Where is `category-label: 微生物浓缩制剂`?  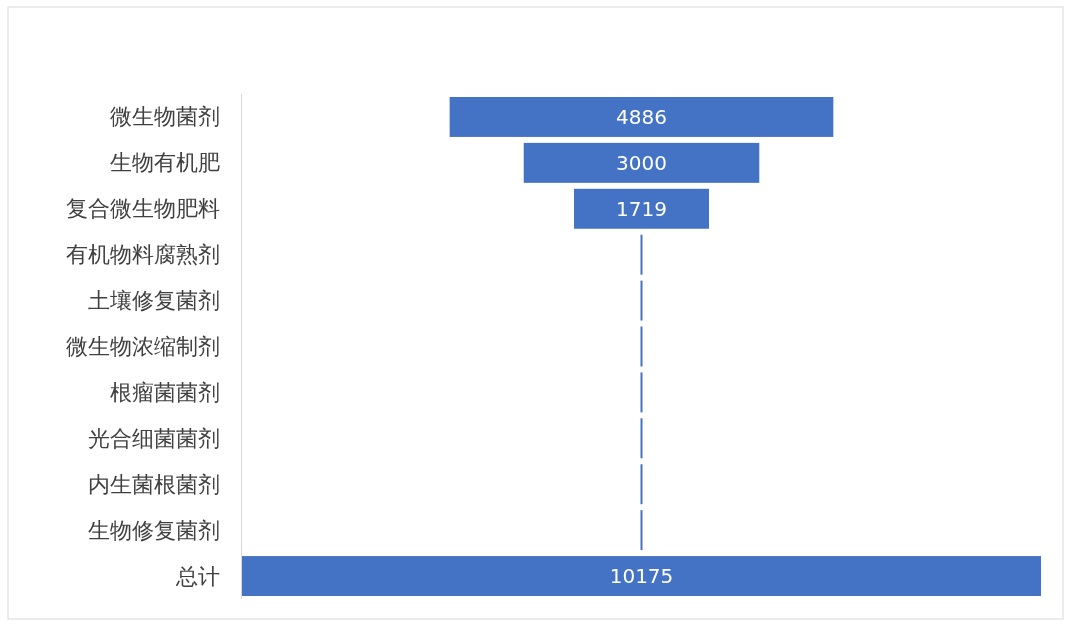 category-label: 微生物浓缩制剂 is located at coordinates (143, 346).